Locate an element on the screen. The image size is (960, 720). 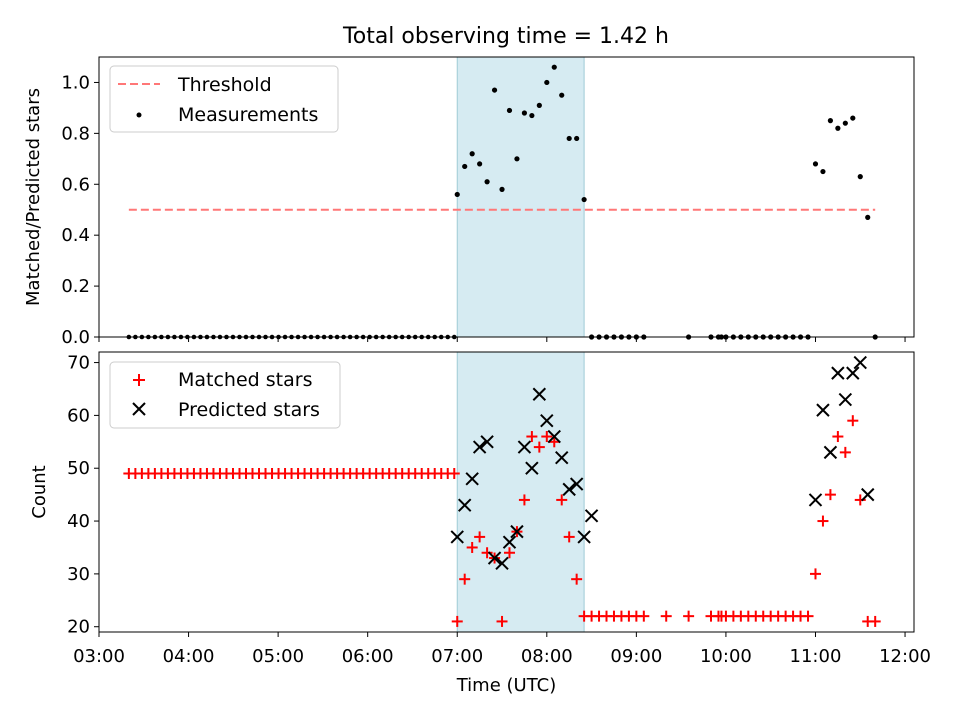
figure-title: Total observing time = 1.42 h is located at coordinates (505, 36).